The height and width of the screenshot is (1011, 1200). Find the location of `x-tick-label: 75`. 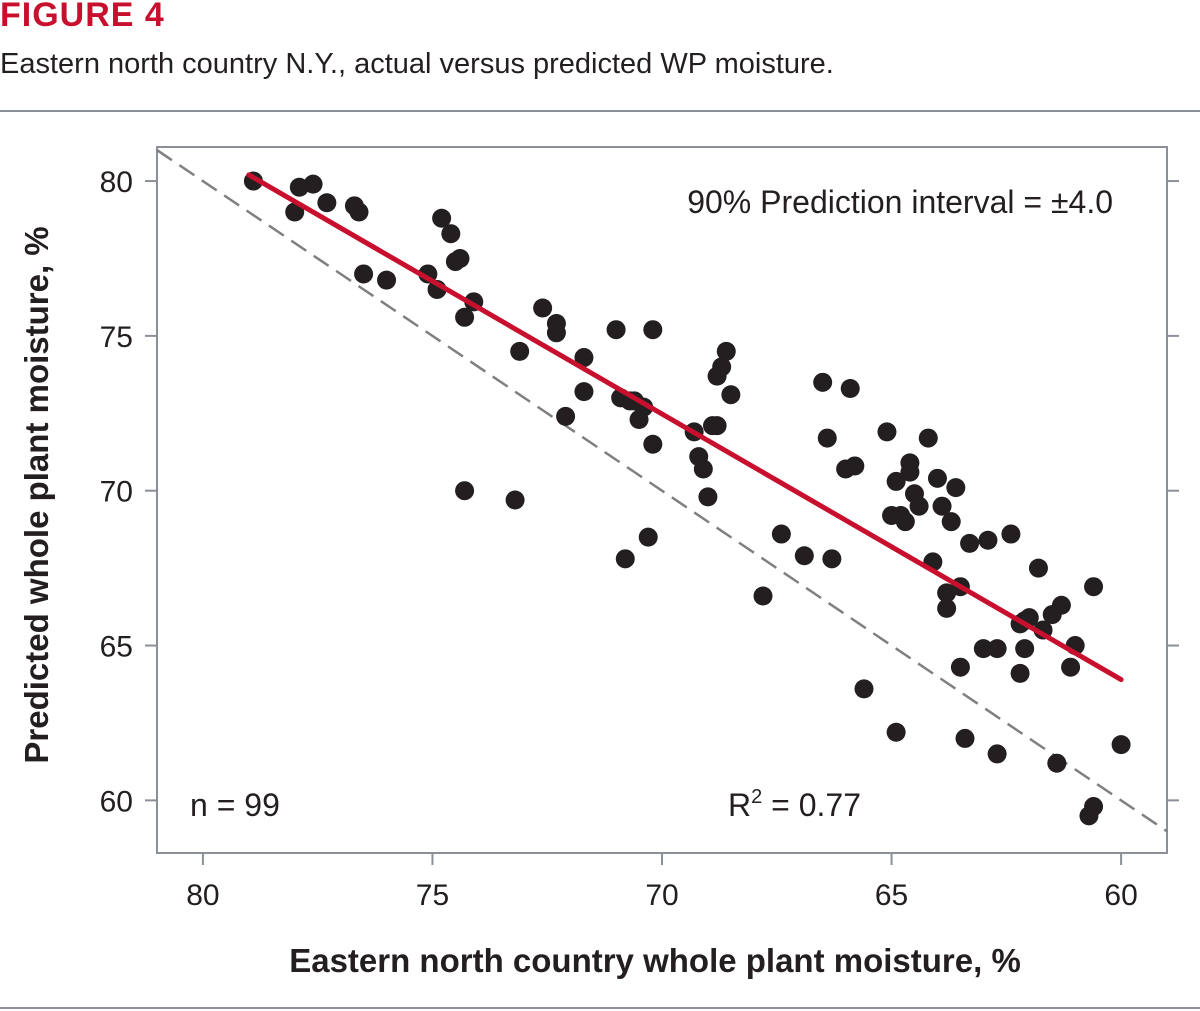

x-tick-label: 75 is located at coordinates (432, 895).